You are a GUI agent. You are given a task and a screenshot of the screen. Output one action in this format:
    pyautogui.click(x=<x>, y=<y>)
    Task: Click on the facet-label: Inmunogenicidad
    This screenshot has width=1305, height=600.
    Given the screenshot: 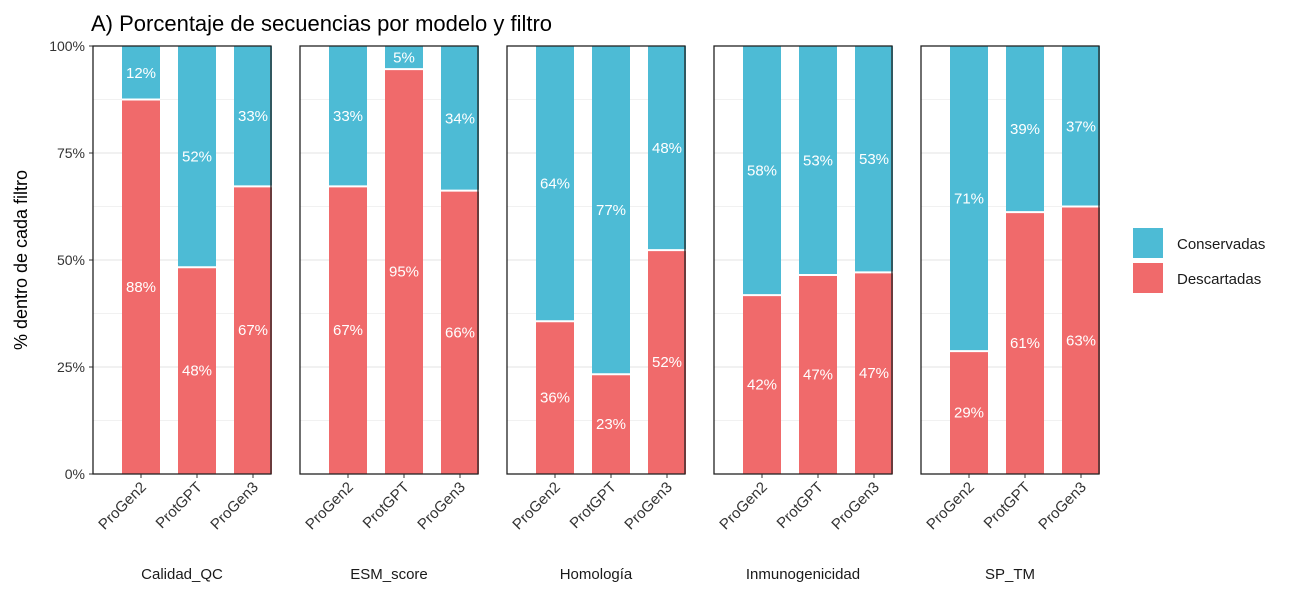 What is the action you would take?
    pyautogui.click(x=803, y=574)
    